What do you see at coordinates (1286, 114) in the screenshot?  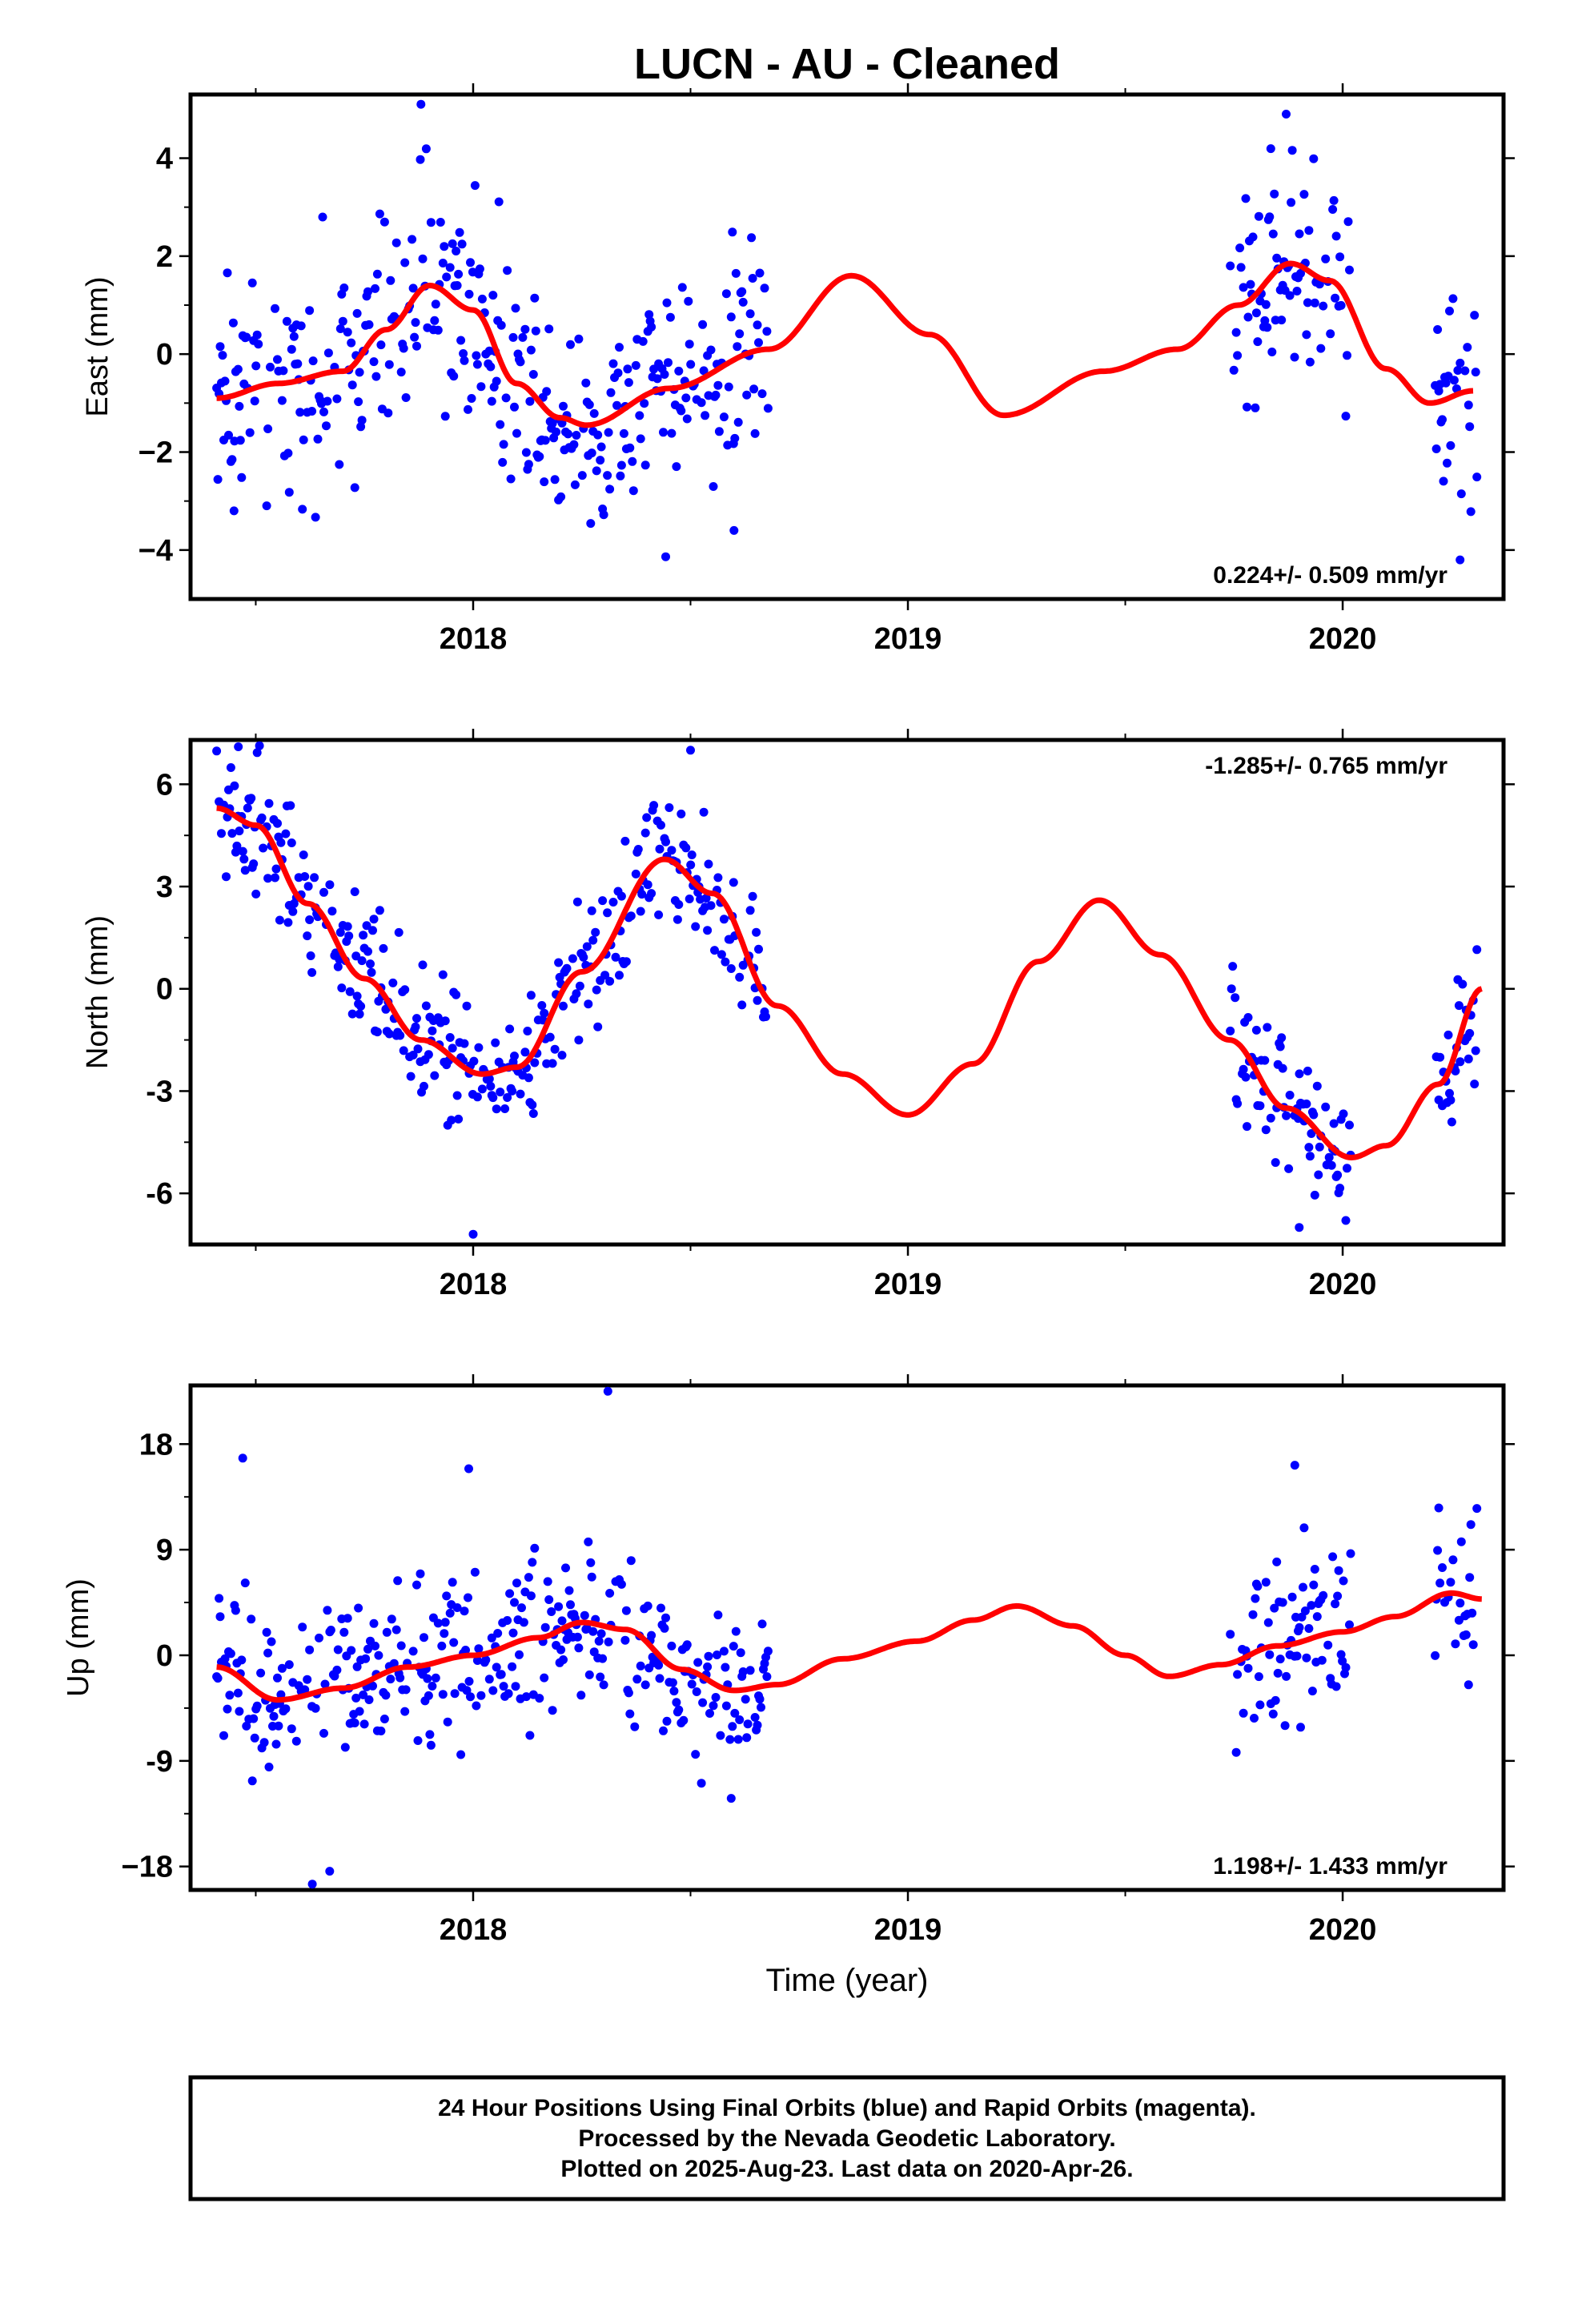 I see `east-outlier-point` at bounding box center [1286, 114].